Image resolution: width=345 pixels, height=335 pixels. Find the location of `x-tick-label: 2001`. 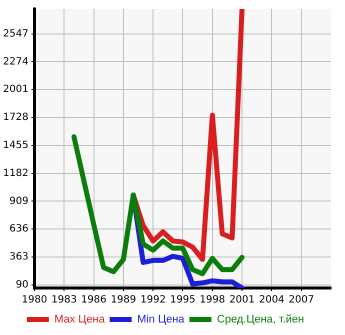

x-tick-label: 2001 is located at coordinates (242, 300).